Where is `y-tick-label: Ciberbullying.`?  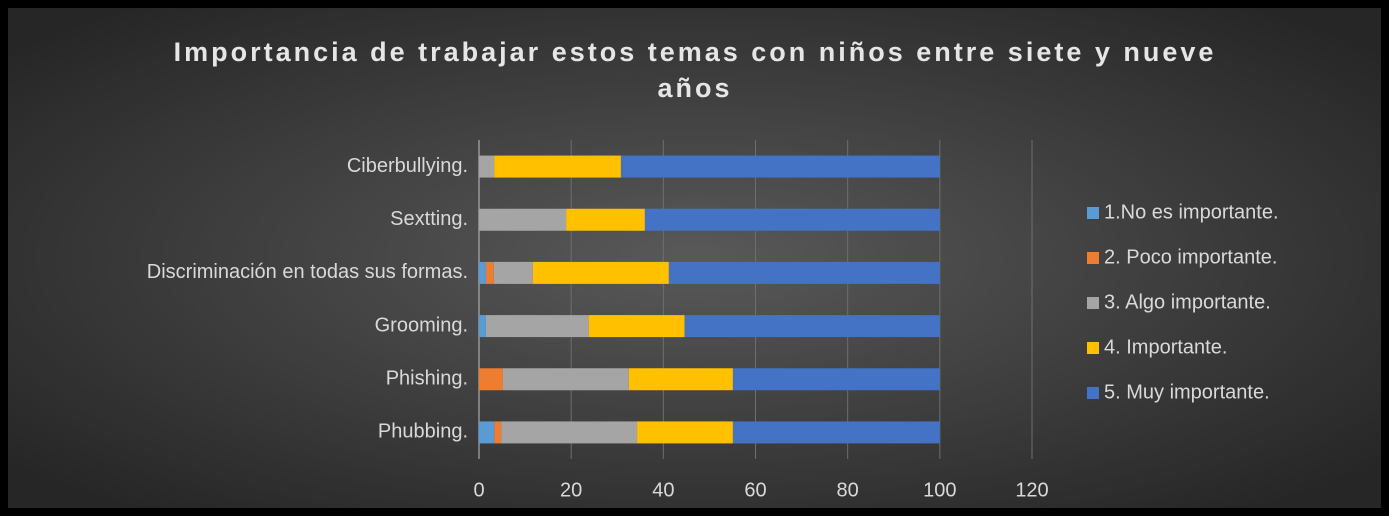
y-tick-label: Ciberbullying. is located at coordinates (407, 166).